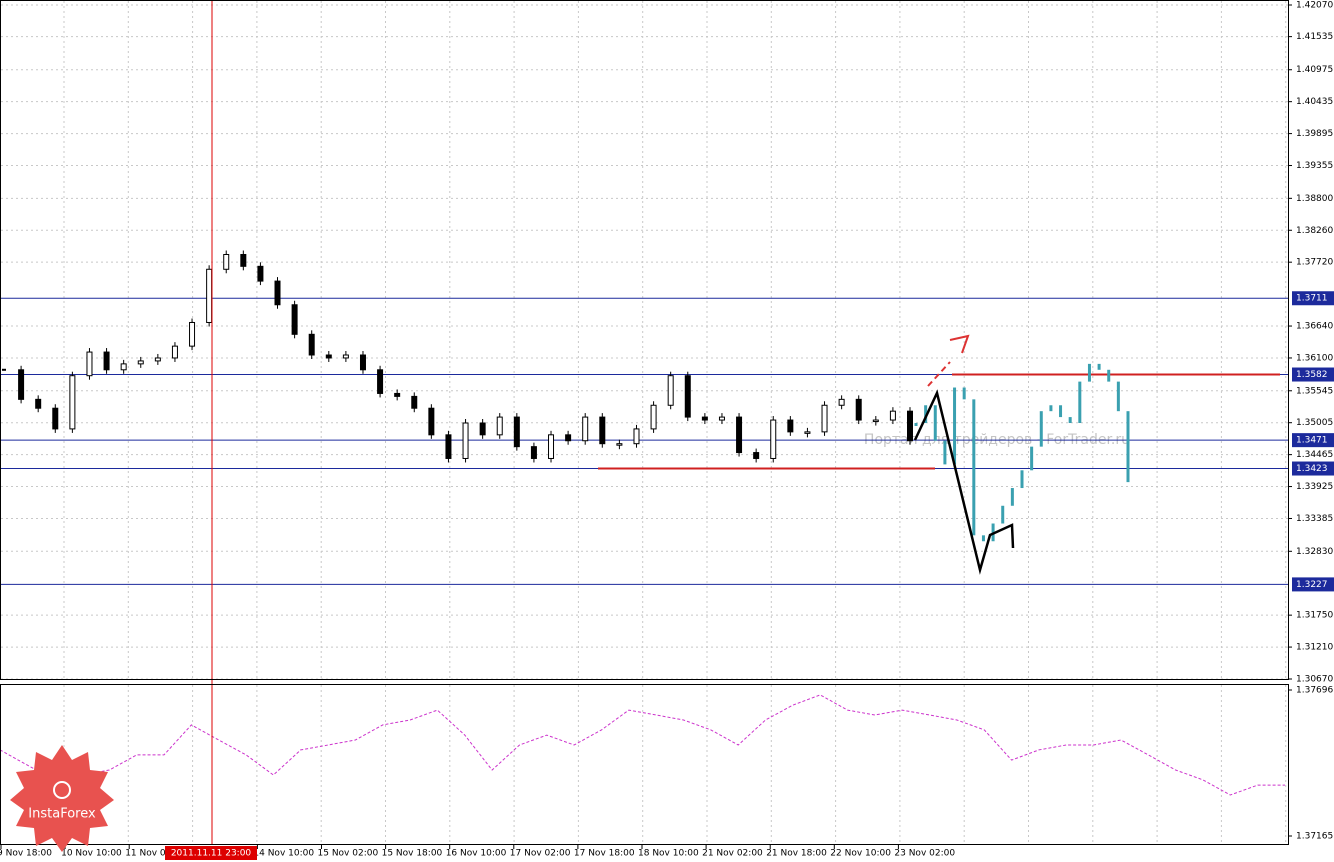  What do you see at coordinates (62, 814) in the screenshot?
I see `logo-text: InstaForex` at bounding box center [62, 814].